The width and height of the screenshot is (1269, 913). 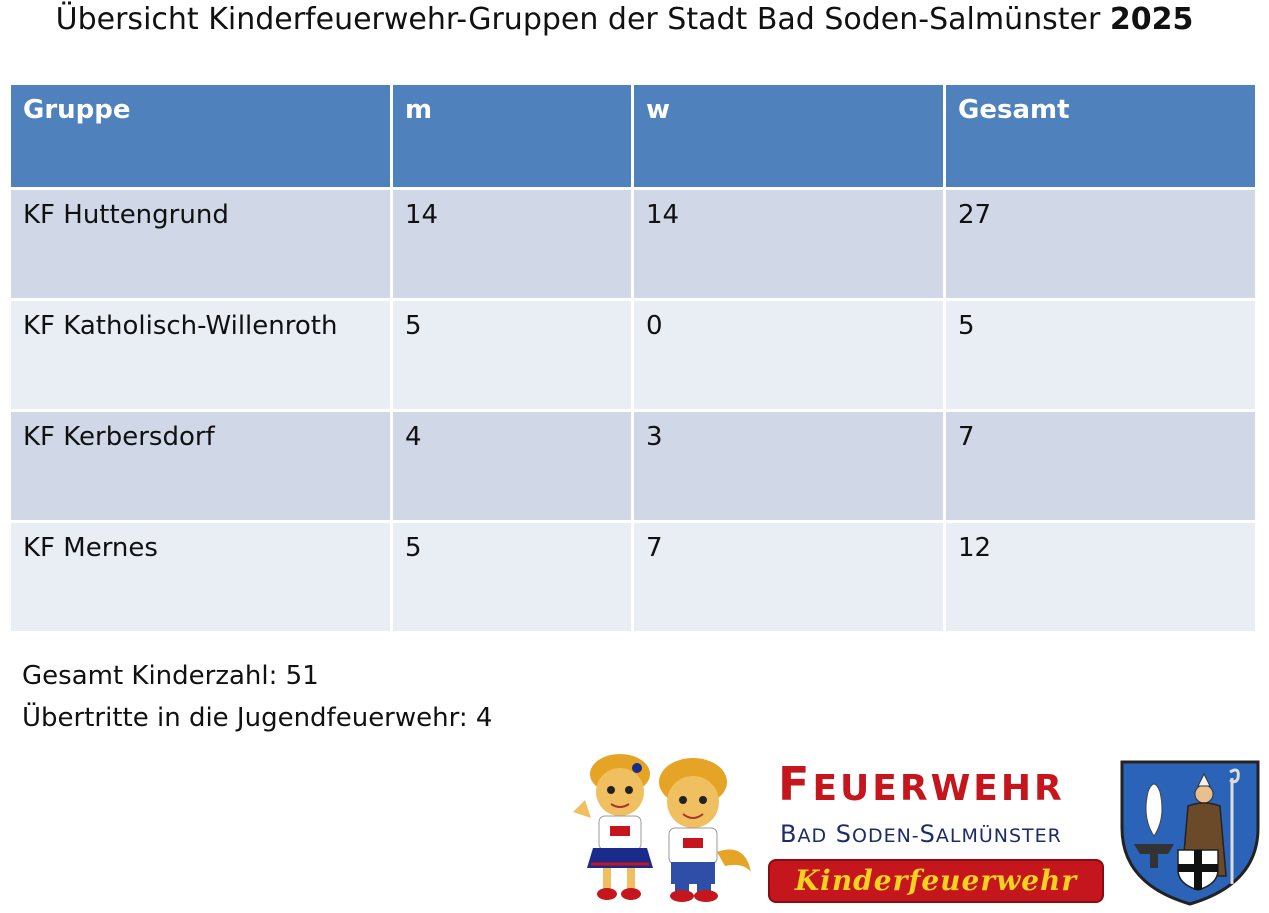 What do you see at coordinates (788, 466) in the screenshot?
I see `cell-w: 3` at bounding box center [788, 466].